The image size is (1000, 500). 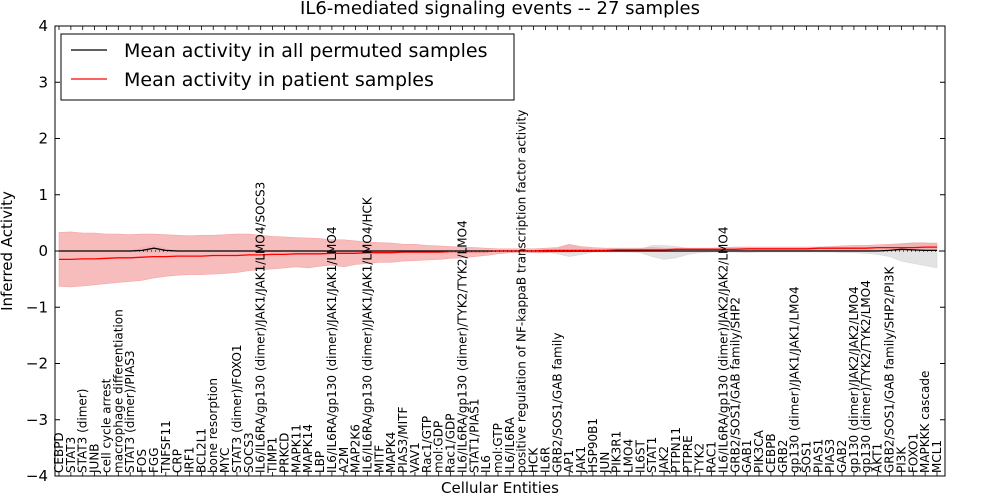 I want to click on category-label: TYK2, so click(x=700, y=458).